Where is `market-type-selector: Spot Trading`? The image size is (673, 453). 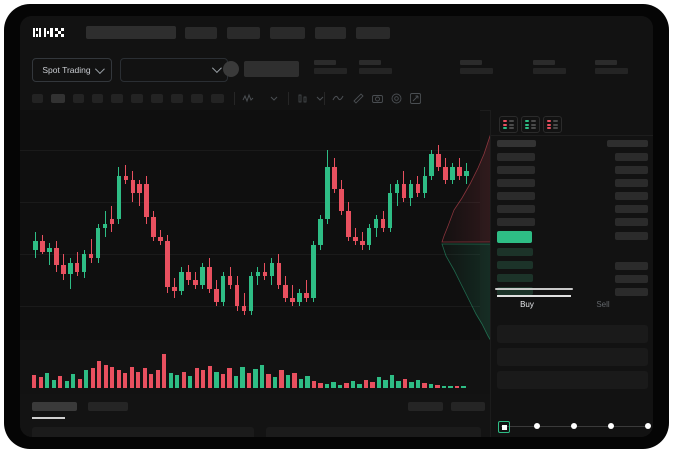
market-type-selector: Spot Trading is located at coordinates (72, 70).